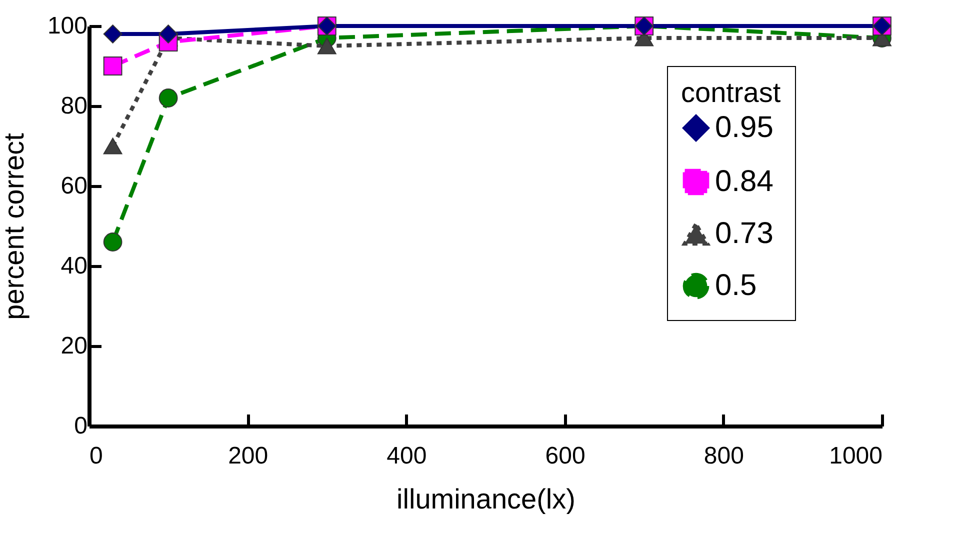 Image resolution: width=954 pixels, height=549 pixels. I want to click on y-tick-label: 60, so click(74, 186).